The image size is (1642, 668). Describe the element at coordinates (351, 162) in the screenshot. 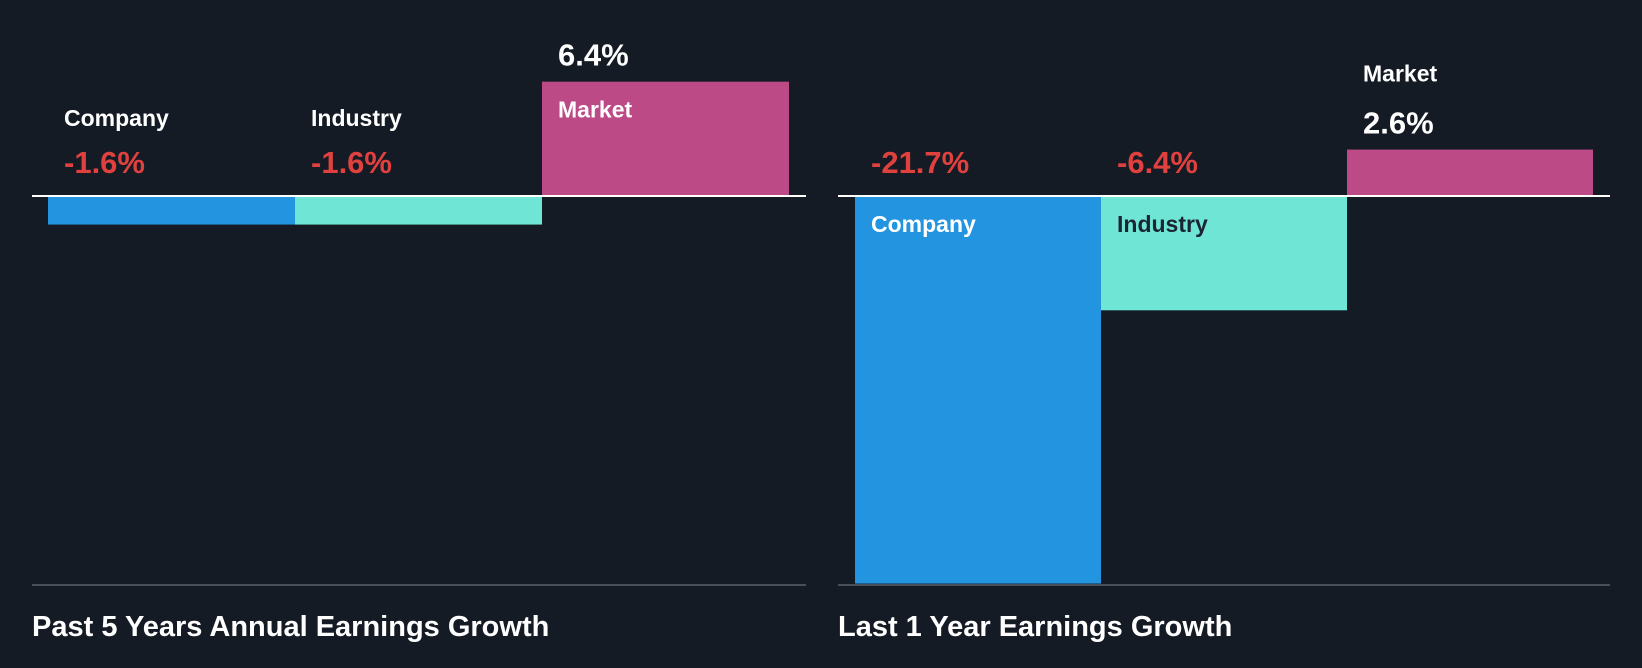

I see `industry-value-label: -1.6%` at that location.